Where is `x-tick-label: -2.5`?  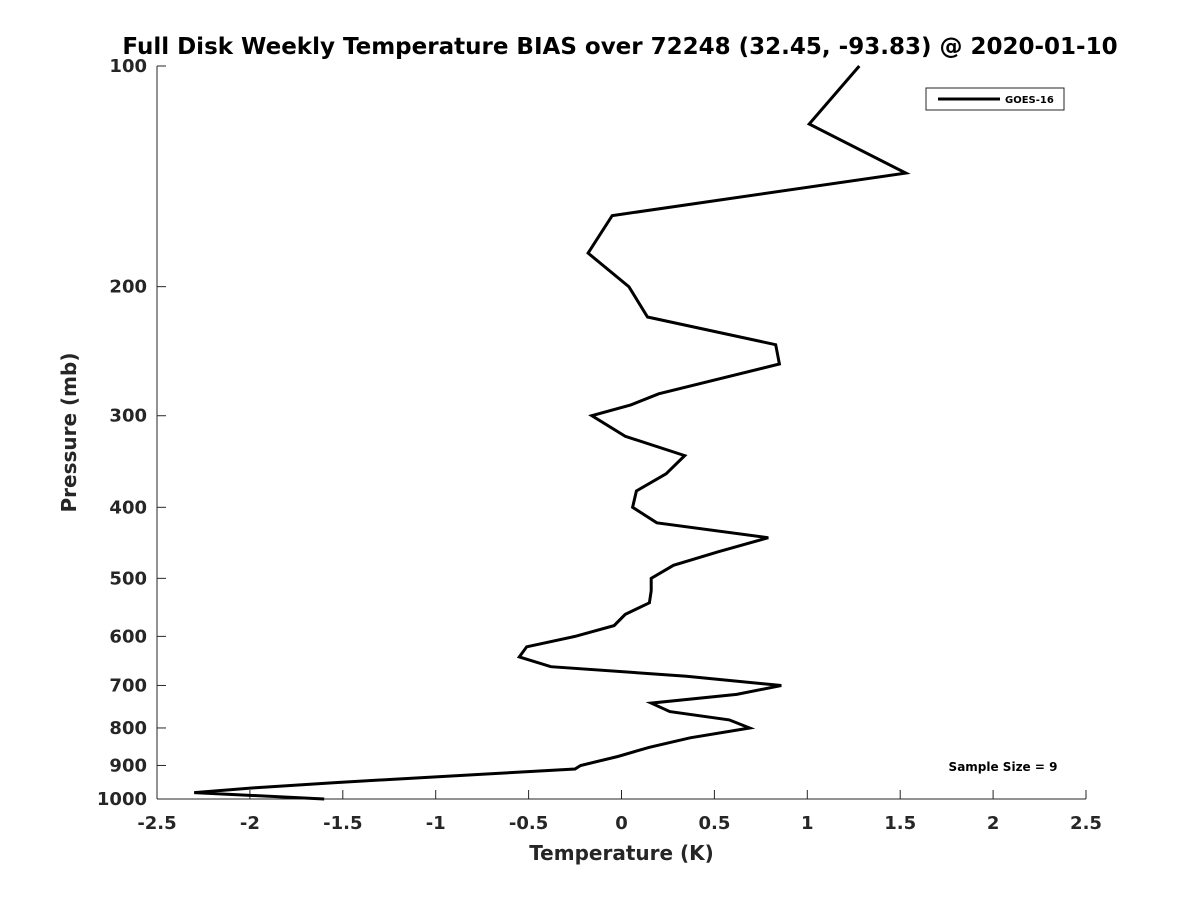
x-tick-label: -2.5 is located at coordinates (156, 823).